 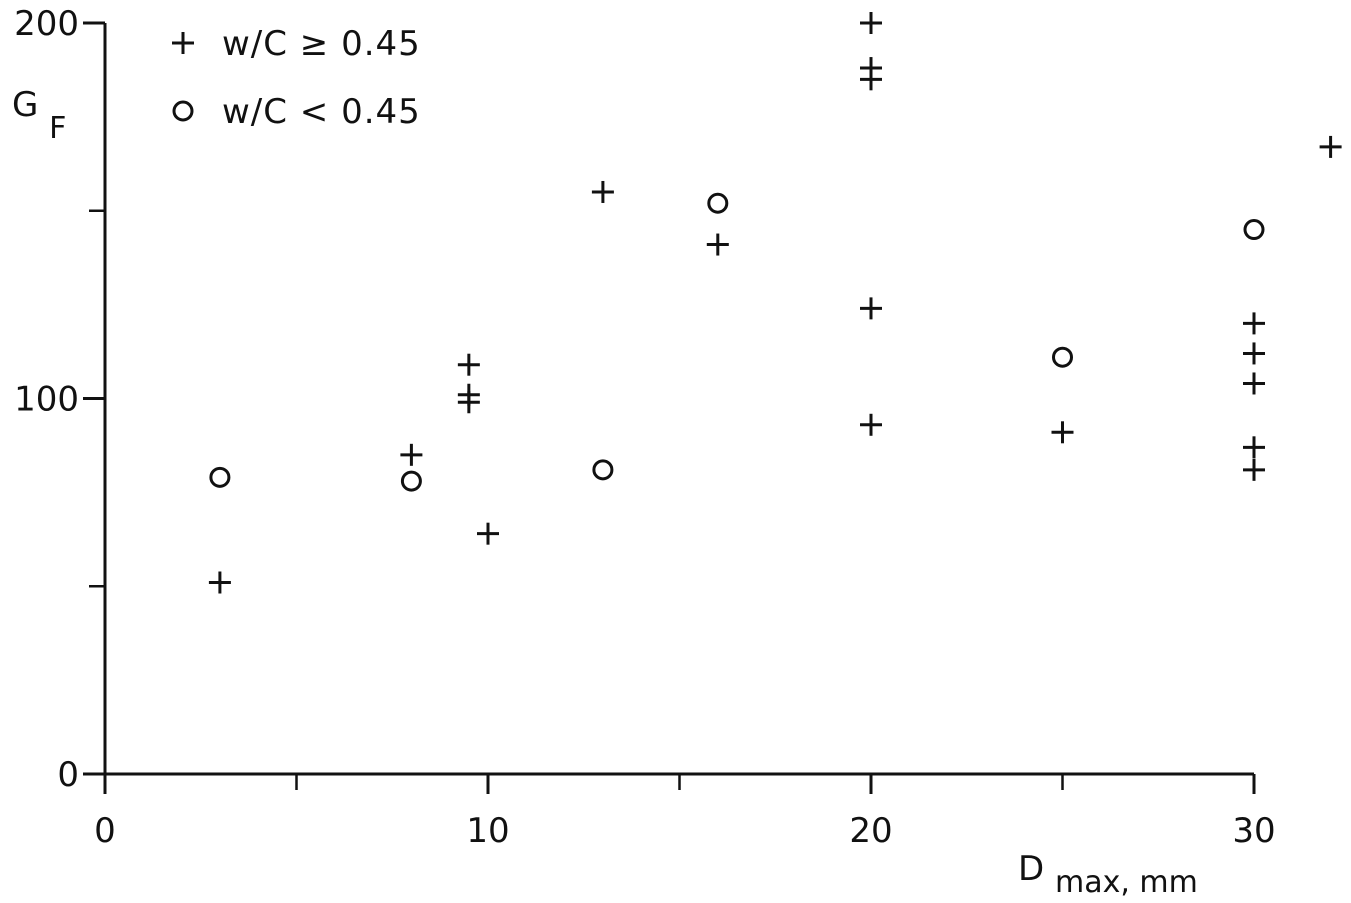 What do you see at coordinates (68, 775) in the screenshot?
I see `y-tick-label: 0` at bounding box center [68, 775].